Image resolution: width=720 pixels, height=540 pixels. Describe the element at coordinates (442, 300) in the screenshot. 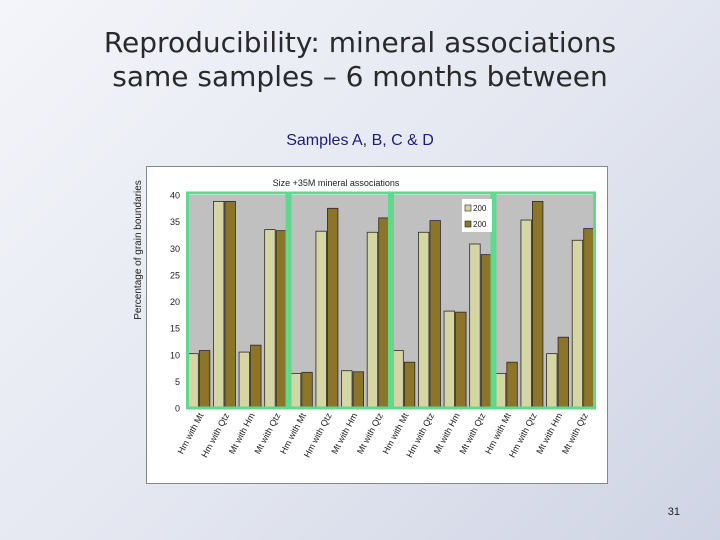

I see `group-box-c` at that location.